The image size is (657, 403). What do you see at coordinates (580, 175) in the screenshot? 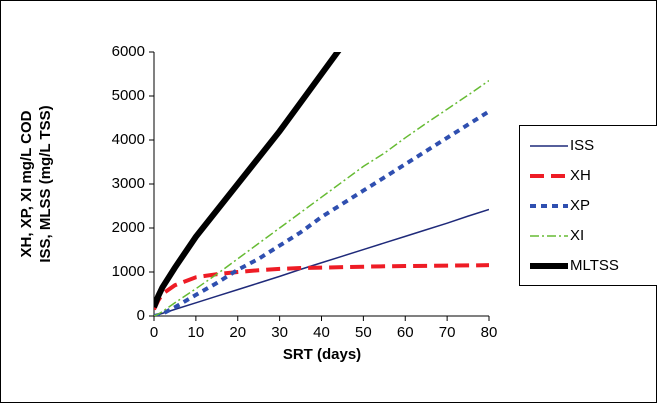
I see `legend-label: XH` at bounding box center [580, 175].